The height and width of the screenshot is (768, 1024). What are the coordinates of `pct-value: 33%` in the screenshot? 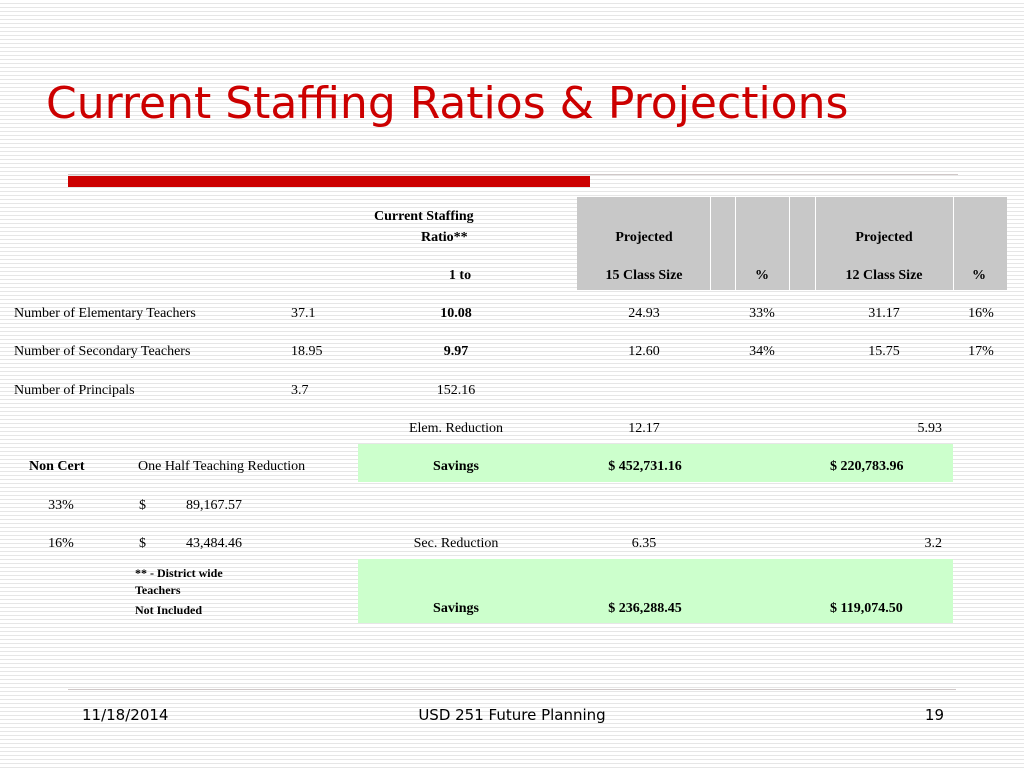 It's located at (61, 505).